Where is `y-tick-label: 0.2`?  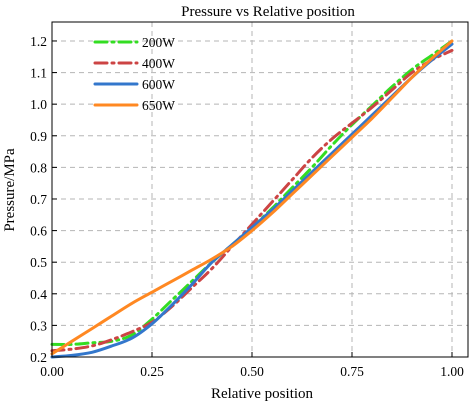 y-tick-label: 0.2 is located at coordinates (38, 357).